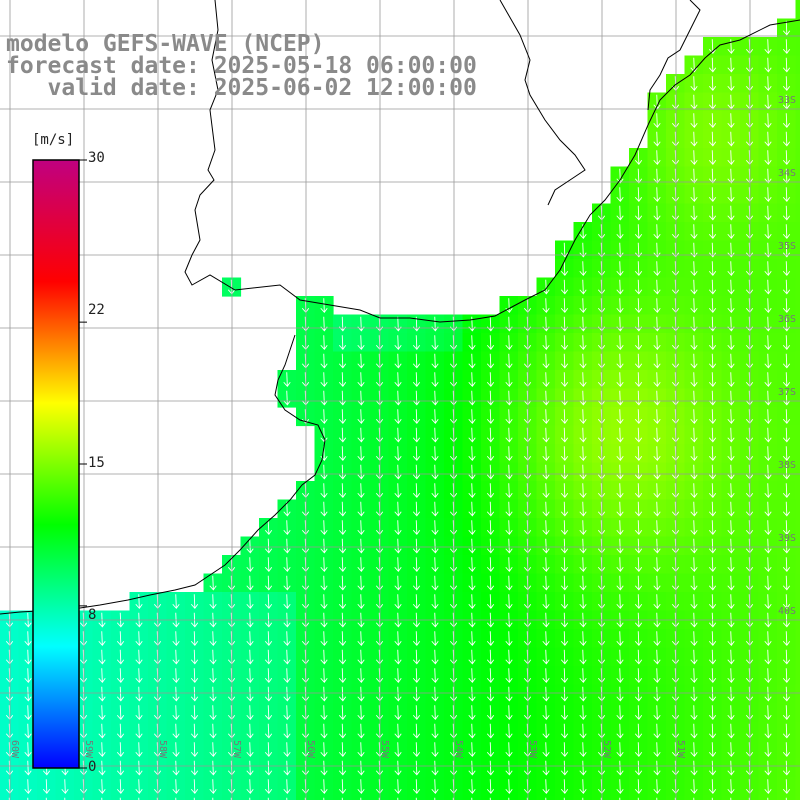 The width and height of the screenshot is (800, 800). I want to click on colorbar-gradient, so click(56, 464).